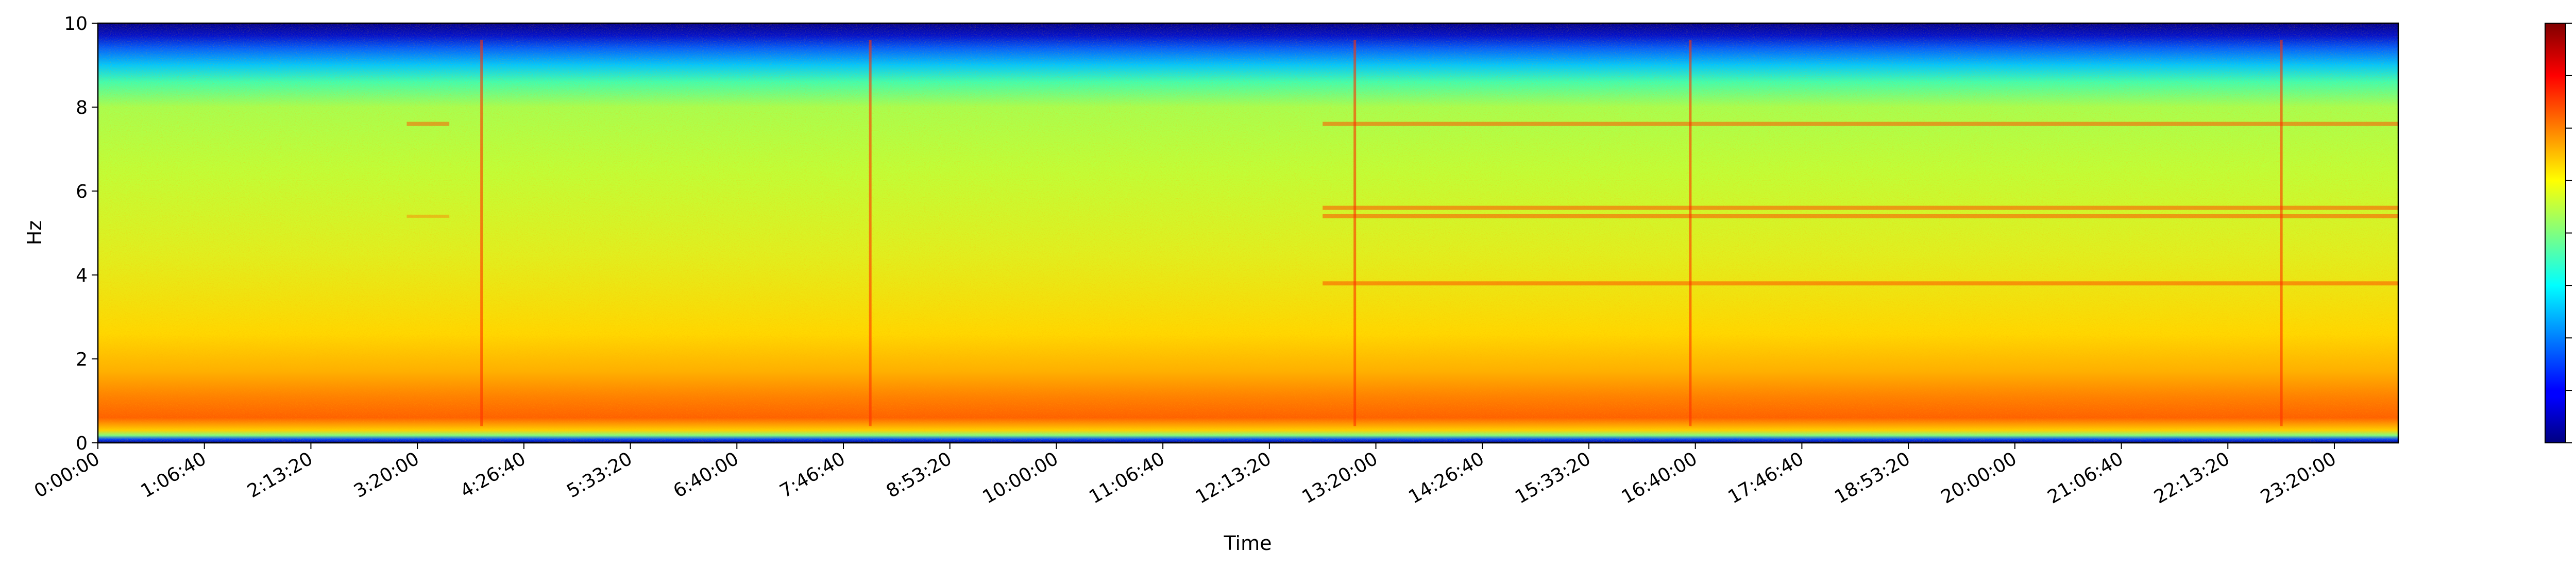 The height and width of the screenshot is (569, 2576). What do you see at coordinates (35, 233) in the screenshot?
I see `y-axis-label: Hz` at bounding box center [35, 233].